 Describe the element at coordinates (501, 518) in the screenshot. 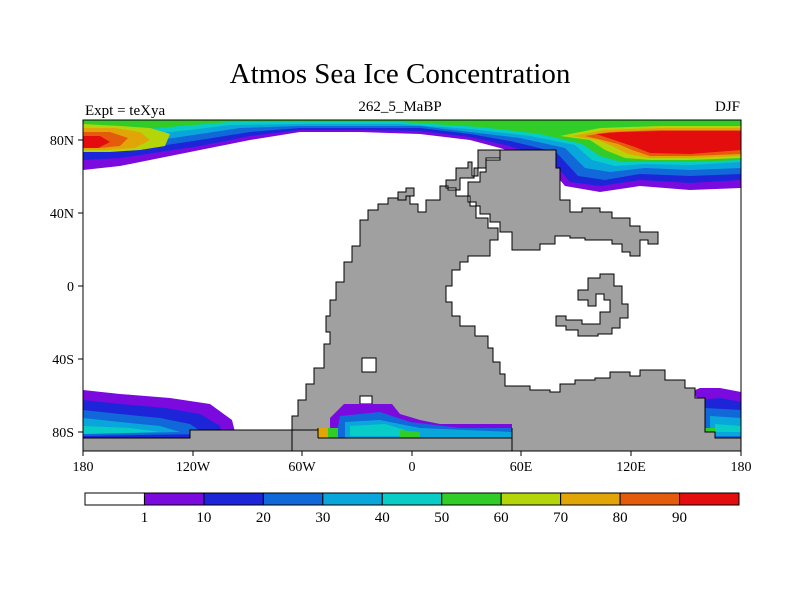

I see `colorbar-label: 60` at that location.